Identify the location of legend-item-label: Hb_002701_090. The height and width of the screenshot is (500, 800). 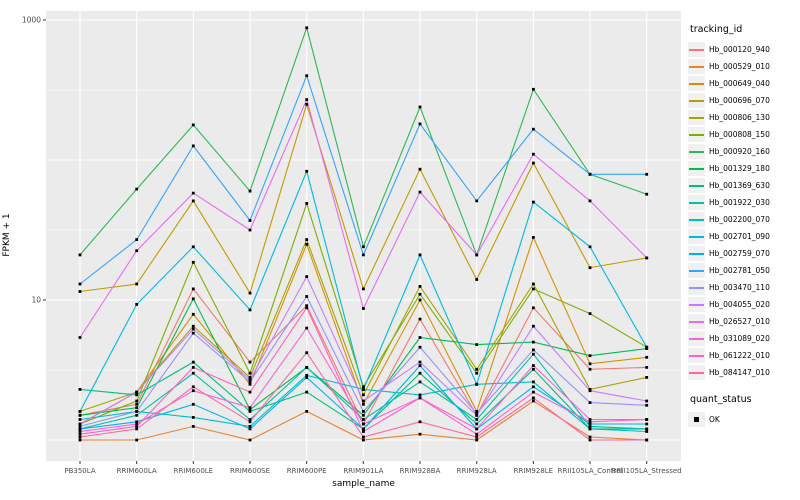
(739, 236).